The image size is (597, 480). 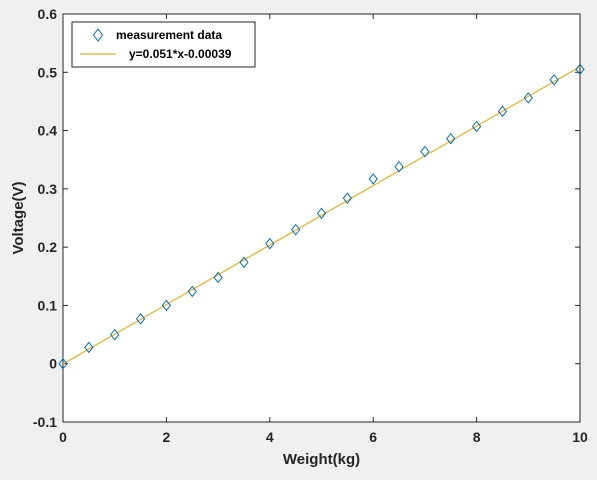 I want to click on y-tick-label: 0.2, so click(x=48, y=247).